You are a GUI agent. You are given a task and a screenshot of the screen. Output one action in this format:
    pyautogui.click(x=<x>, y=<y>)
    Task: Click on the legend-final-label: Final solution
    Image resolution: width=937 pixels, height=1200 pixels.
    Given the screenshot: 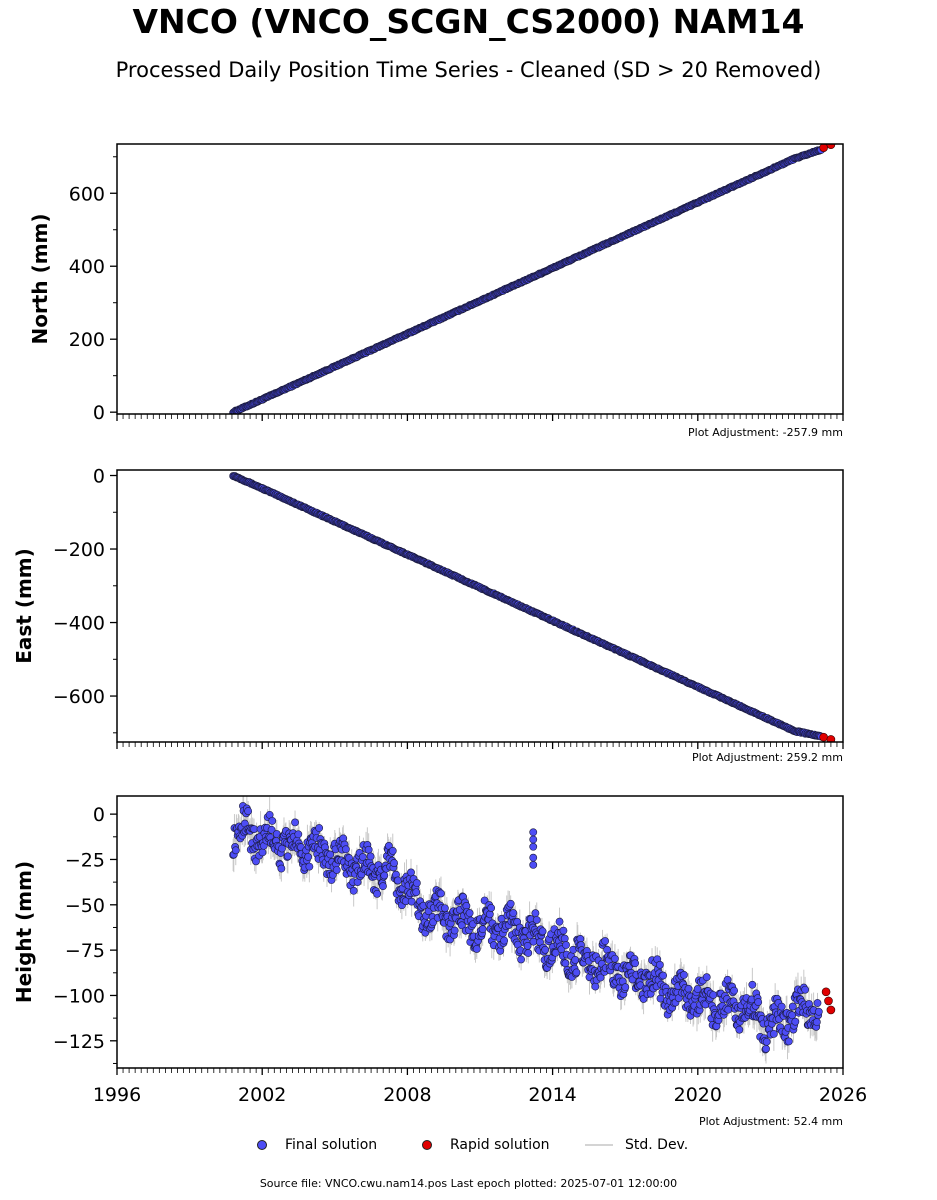 What is the action you would take?
    pyautogui.click(x=331, y=1145)
    